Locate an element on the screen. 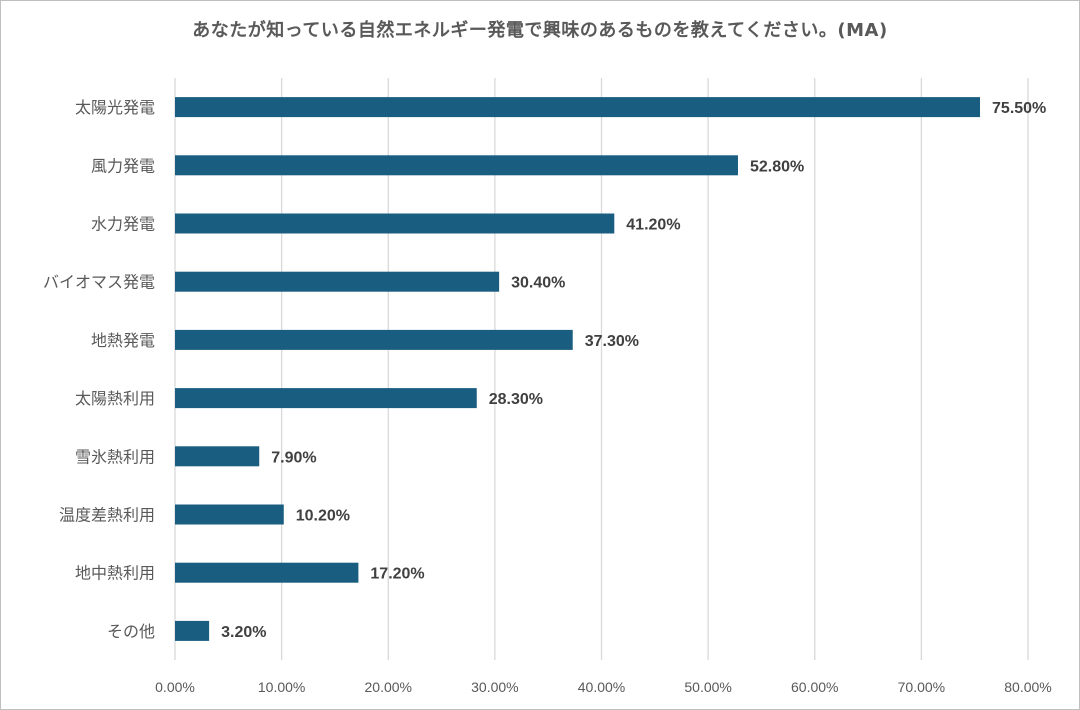 The width and height of the screenshot is (1080, 710). x-tick-label: 70.00% is located at coordinates (921, 687).